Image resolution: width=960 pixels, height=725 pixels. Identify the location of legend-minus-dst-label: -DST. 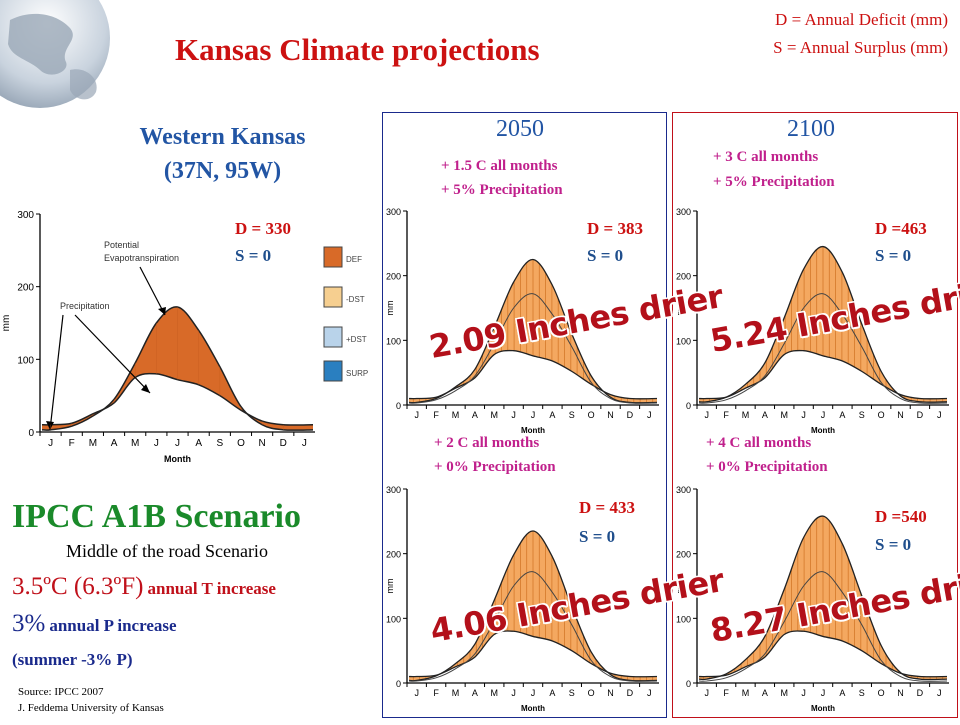
(355, 299).